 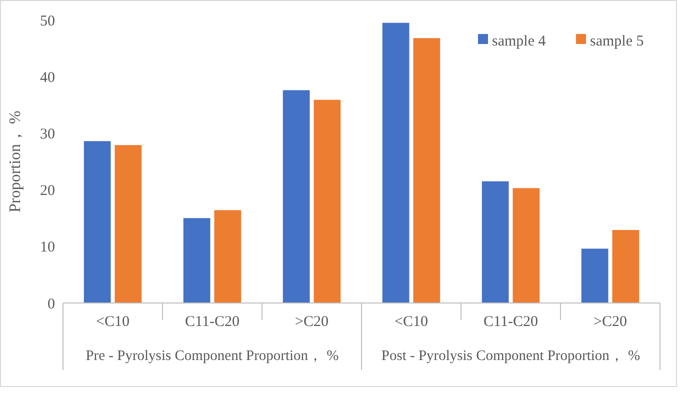 What do you see at coordinates (510, 356) in the screenshot?
I see `text: Post - Pyrolysis Component Proportion， %` at bounding box center [510, 356].